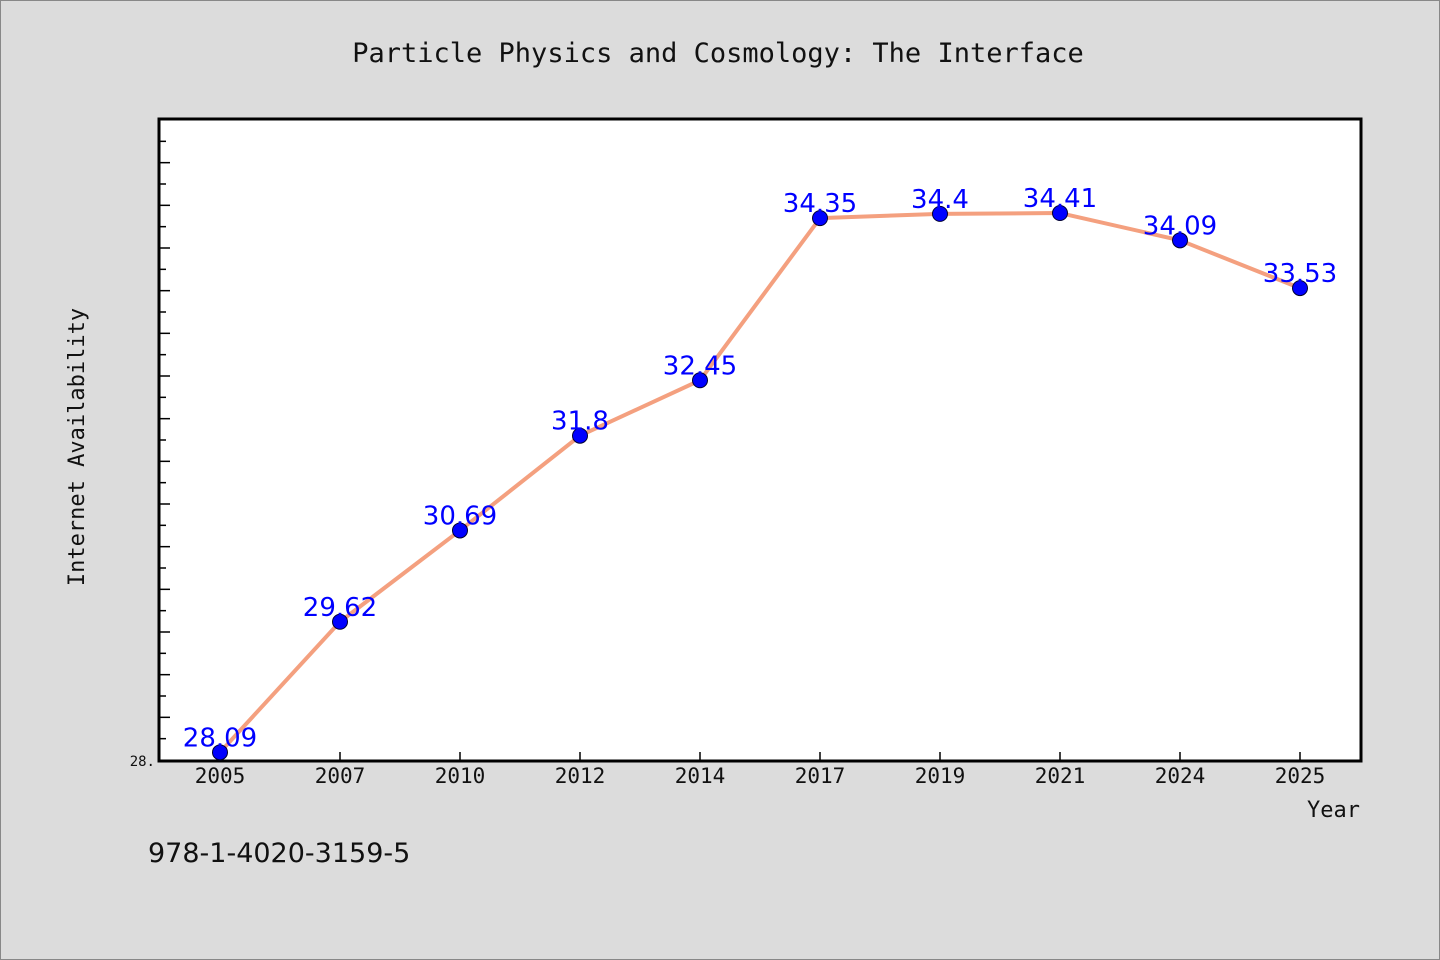 The height and width of the screenshot is (960, 1440). What do you see at coordinates (77, 447) in the screenshot?
I see `y-axis-label: Internet Availability` at bounding box center [77, 447].